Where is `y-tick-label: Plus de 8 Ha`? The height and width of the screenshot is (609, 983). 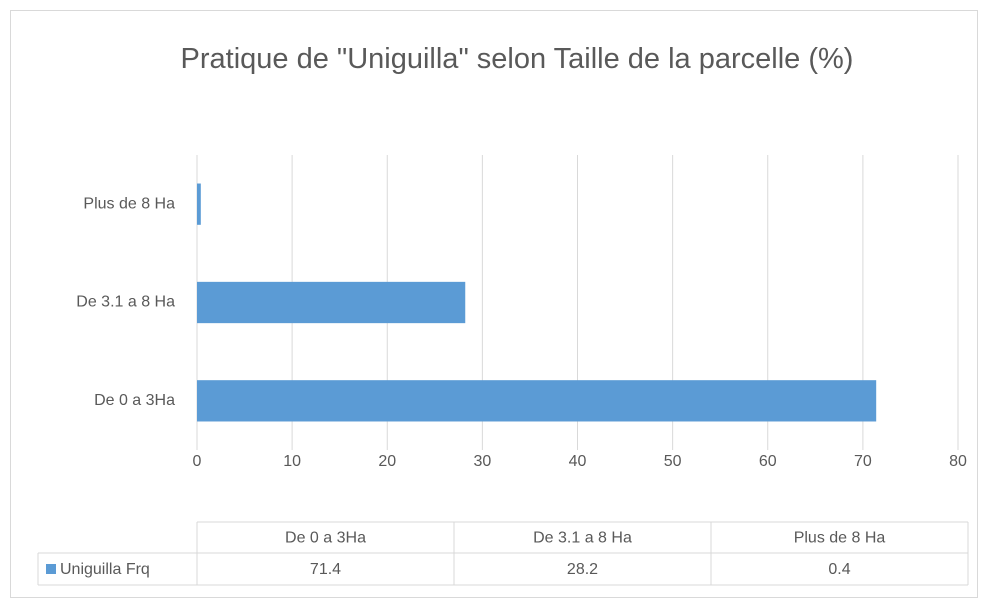
y-tick-label: Plus de 8 Ha is located at coordinates (129, 203).